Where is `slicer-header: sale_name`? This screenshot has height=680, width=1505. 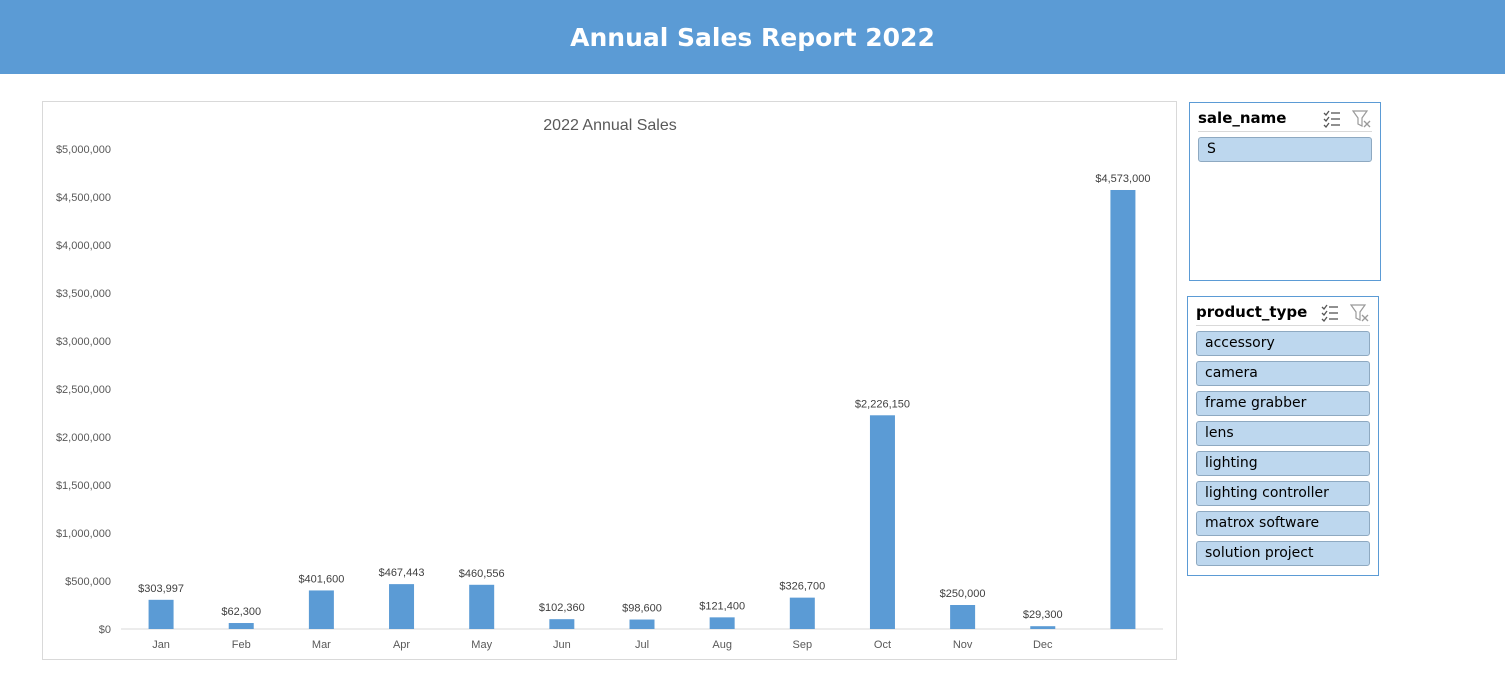
slicer-header: sale_name is located at coordinates (1285, 120).